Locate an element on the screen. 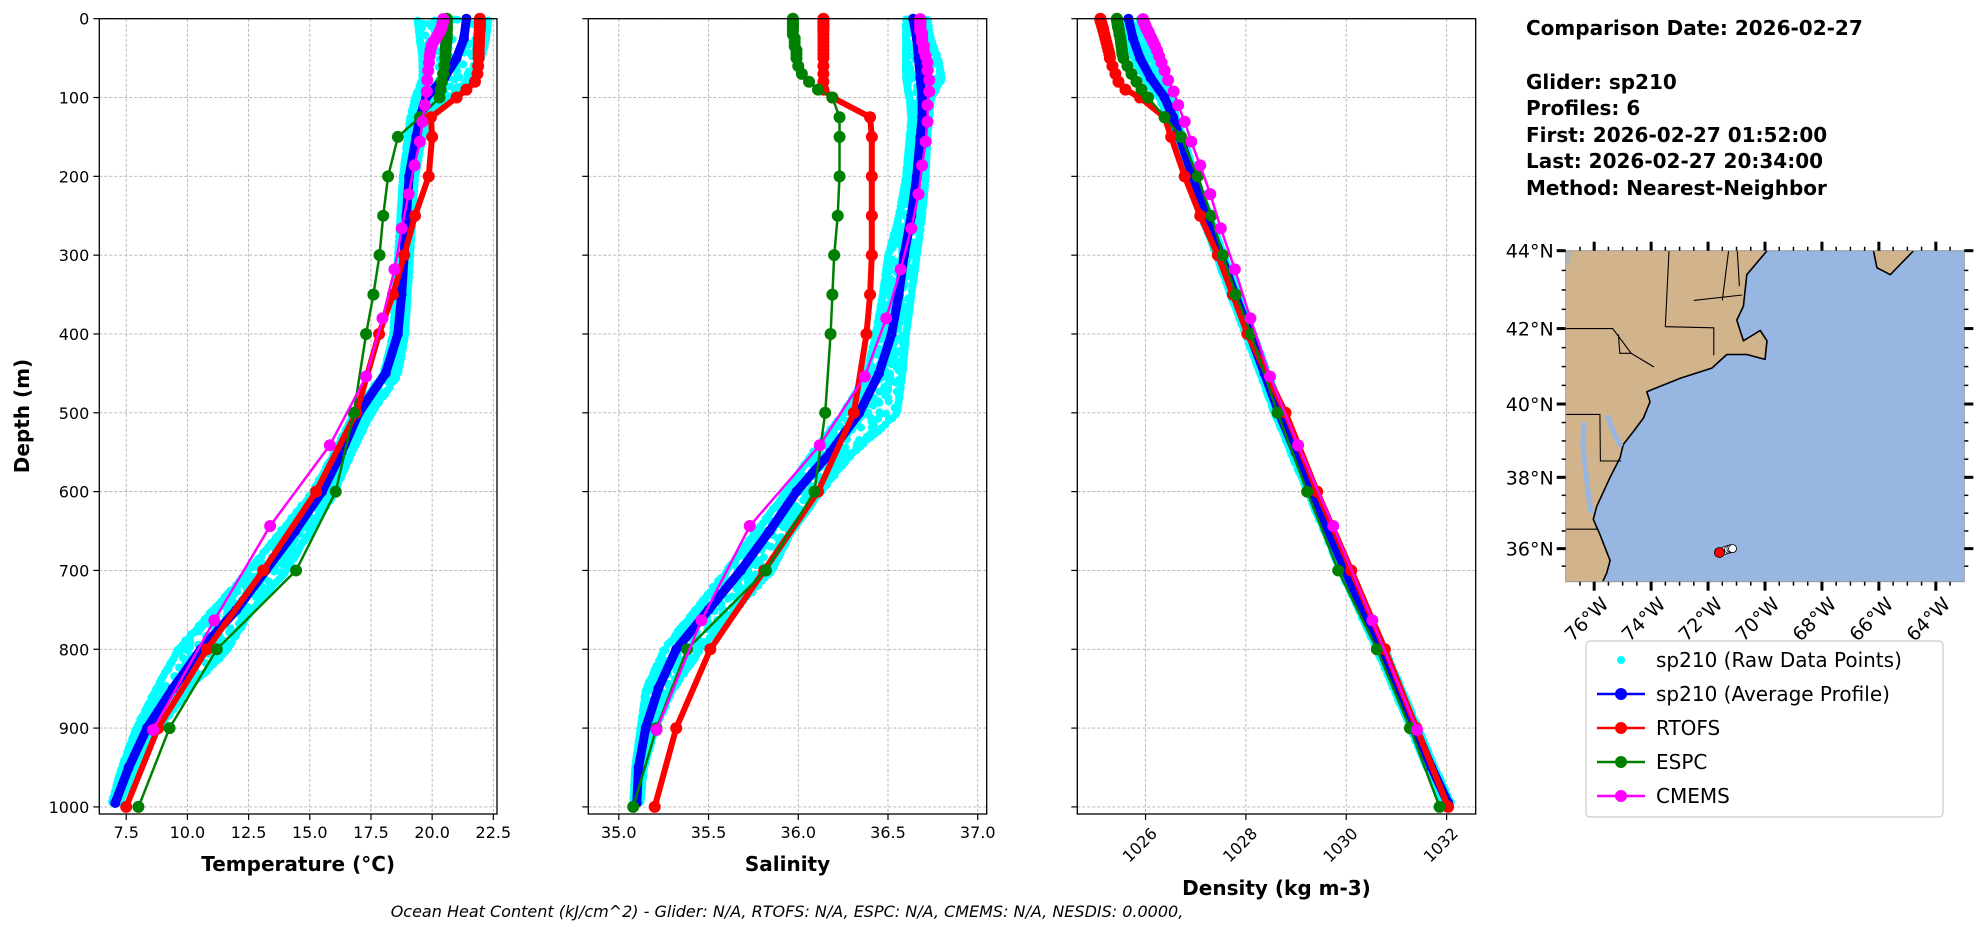  plot-area is located at coordinates (786, 412).